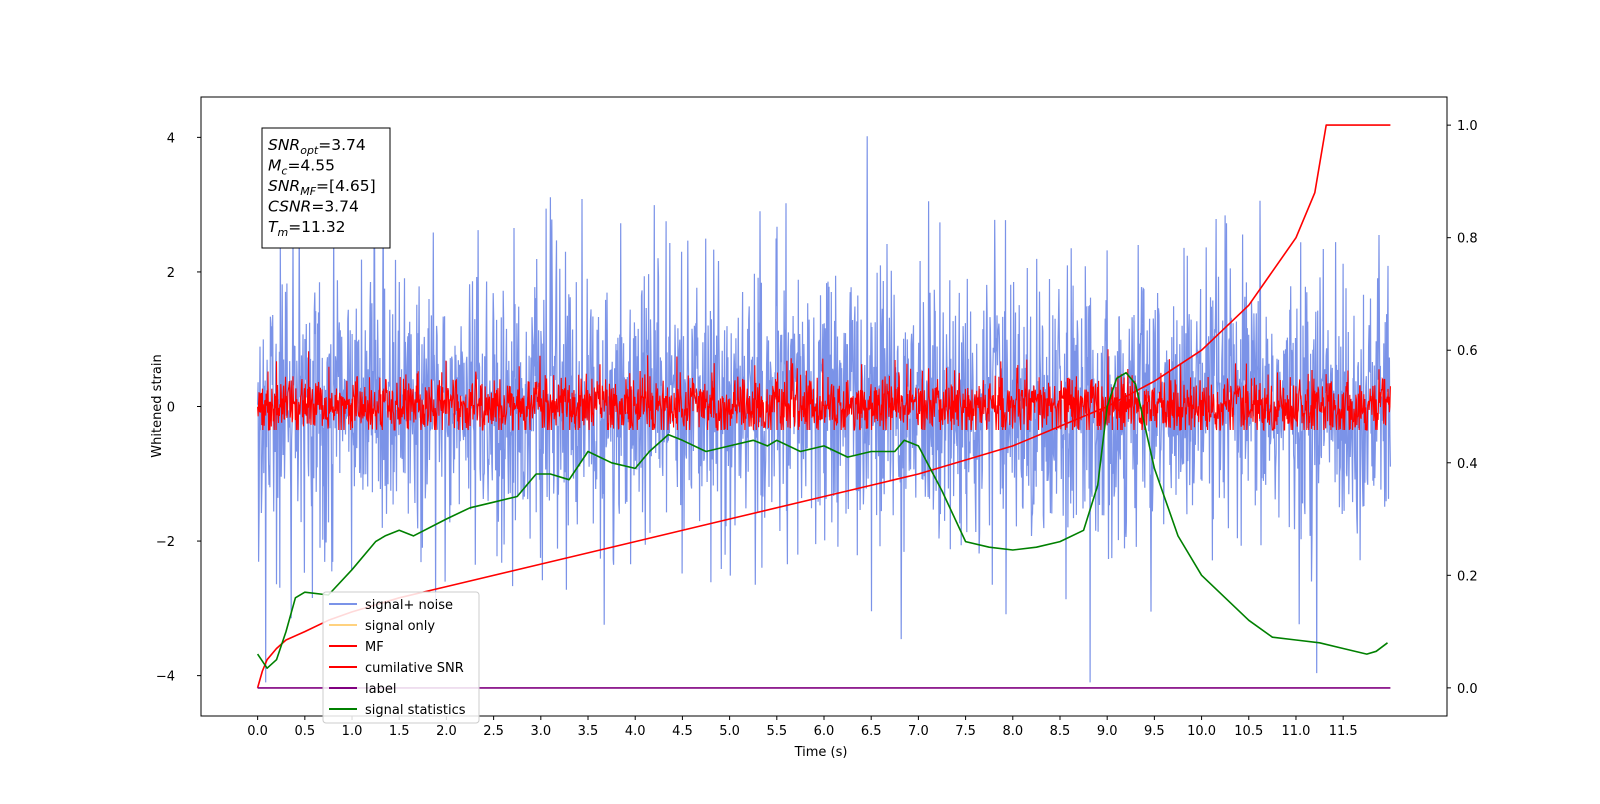 The image size is (1600, 804). What do you see at coordinates (1467, 126) in the screenshot?
I see `y2-tick-label: 1.0` at bounding box center [1467, 126].